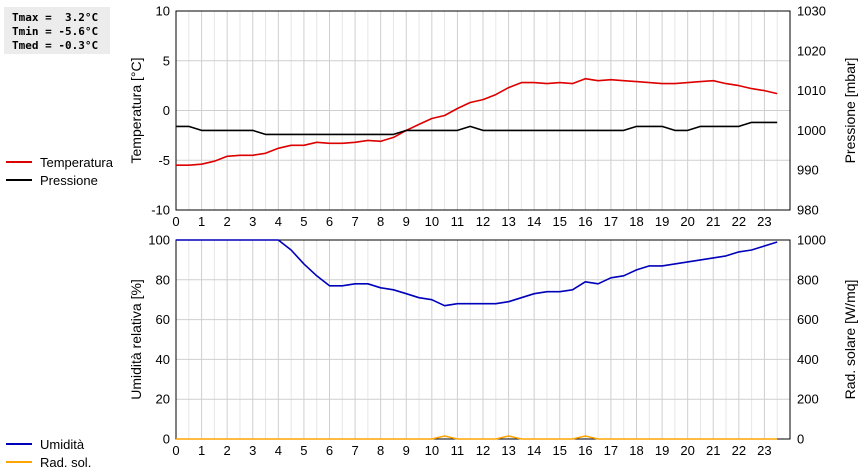  Describe the element at coordinates (159, 240) in the screenshot. I see `y-tick-label: 100` at that location.